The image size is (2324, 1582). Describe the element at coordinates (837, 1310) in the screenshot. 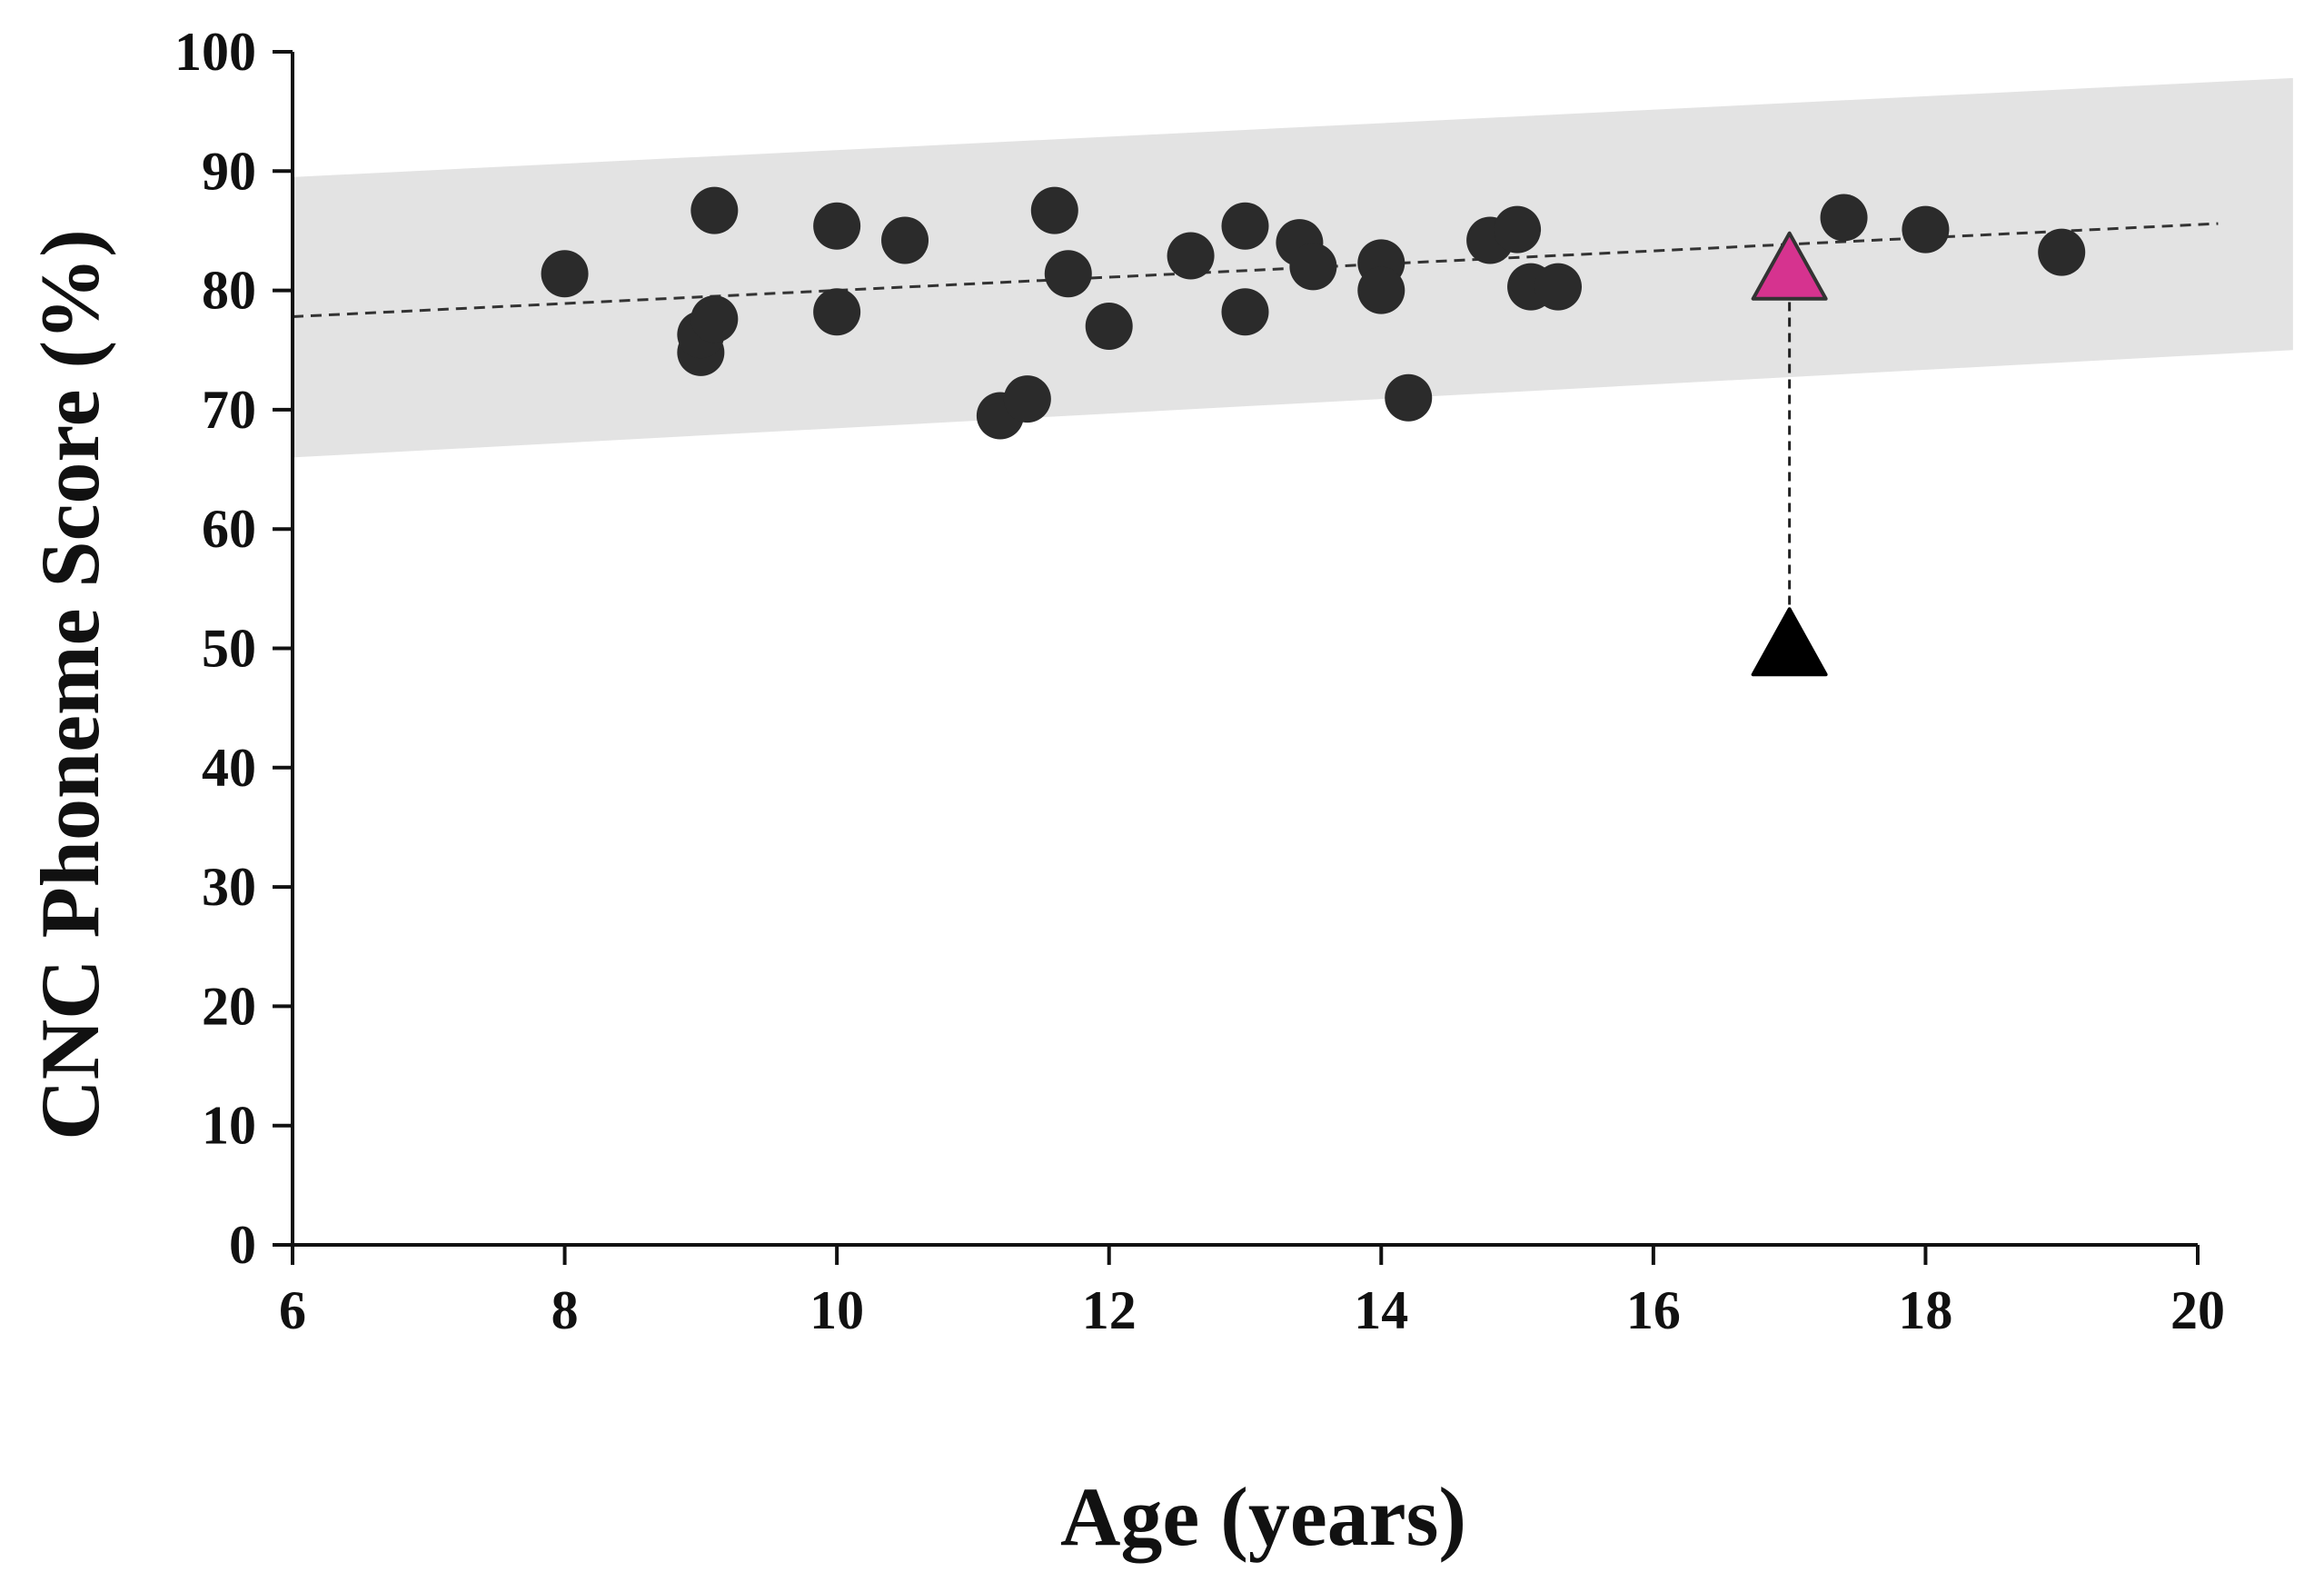

I see `x-tick-label: 10` at that location.